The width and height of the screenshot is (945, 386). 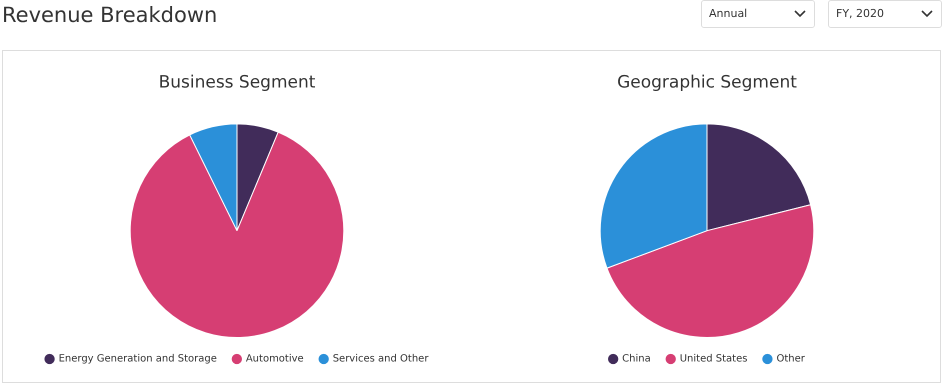 I want to click on legend-label: Other, so click(x=791, y=359).